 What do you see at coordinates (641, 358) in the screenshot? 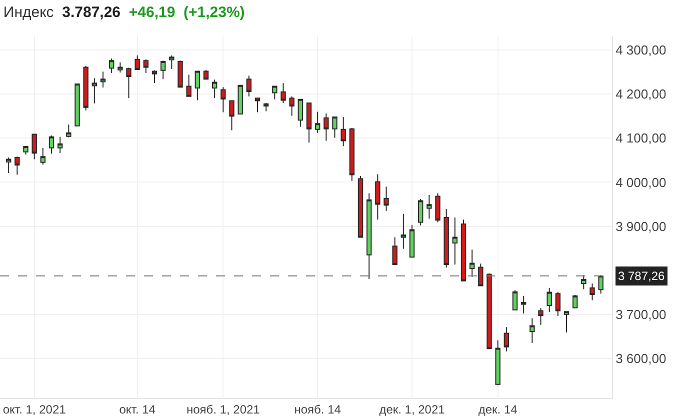
I see `y-tick-label: 3 600,00` at bounding box center [641, 358].